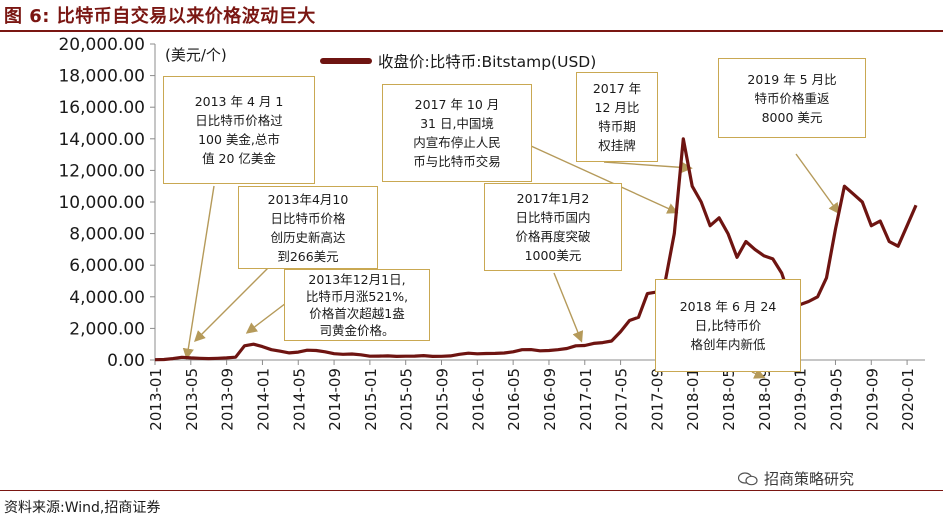  What do you see at coordinates (371, 399) in the screenshot?
I see `x-tick-label: 2015-01` at bounding box center [371, 399].